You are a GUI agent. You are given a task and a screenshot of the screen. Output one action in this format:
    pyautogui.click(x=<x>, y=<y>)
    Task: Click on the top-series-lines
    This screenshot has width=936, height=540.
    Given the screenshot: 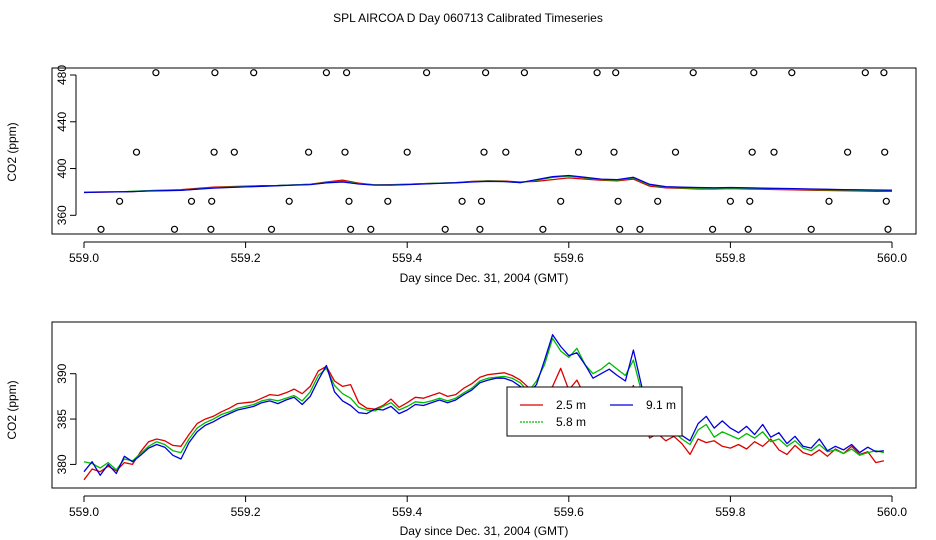 What is the action you would take?
    pyautogui.click(x=488, y=184)
    